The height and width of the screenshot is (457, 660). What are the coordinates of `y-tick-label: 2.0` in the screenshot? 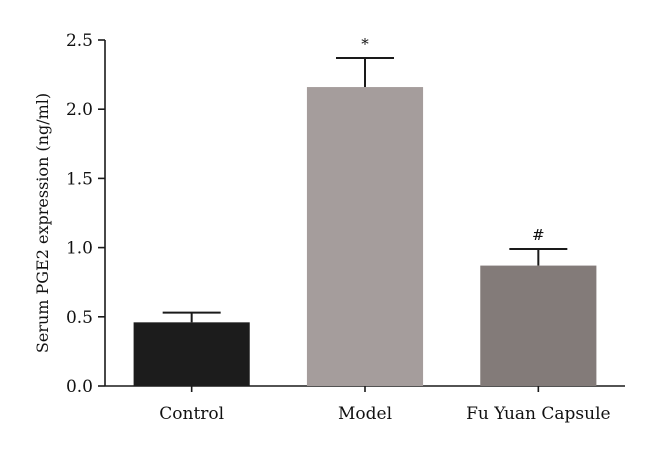 It's located at (79, 110).